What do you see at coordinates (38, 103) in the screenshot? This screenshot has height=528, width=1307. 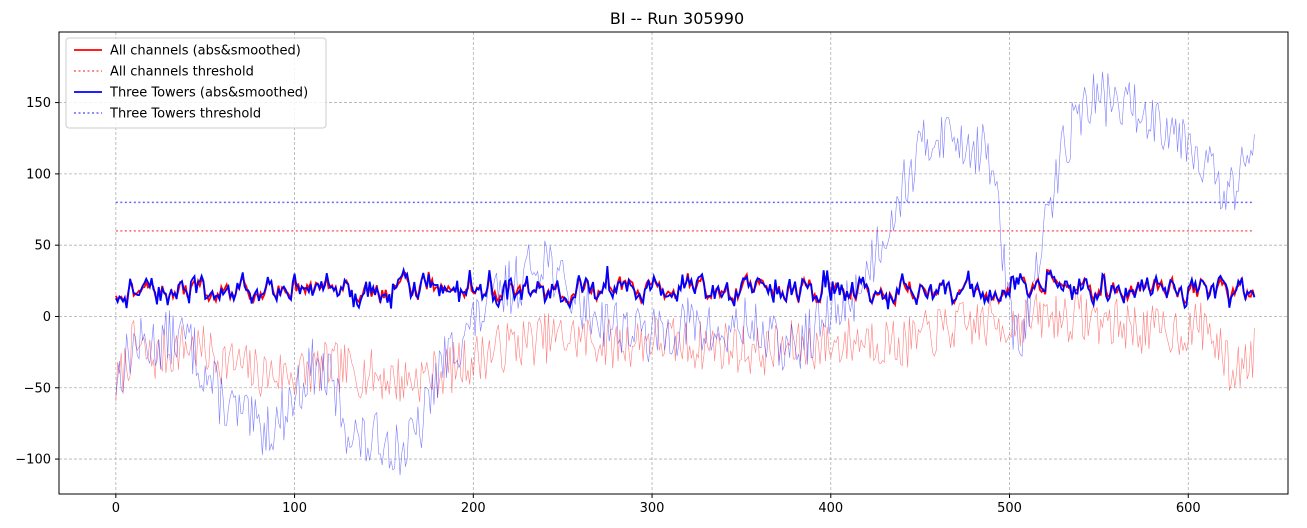 I see `y-tick-label-150: 150` at bounding box center [38, 103].